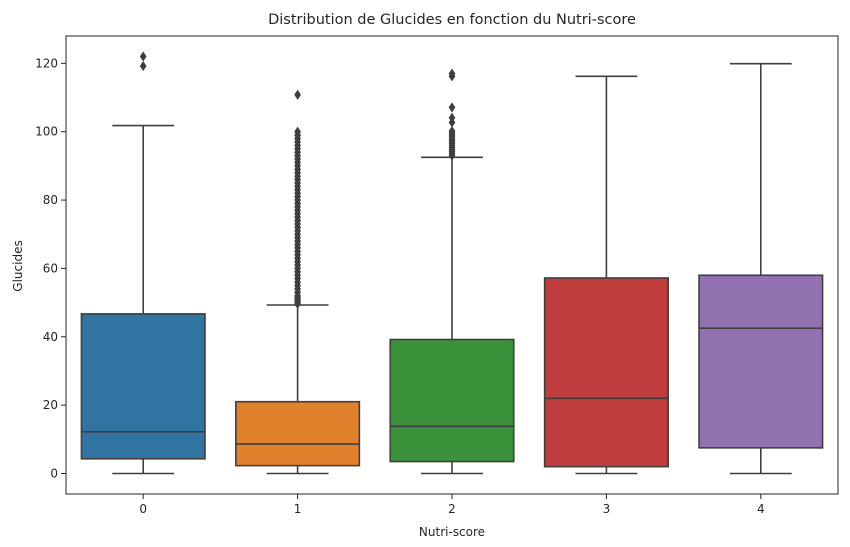  What do you see at coordinates (50, 268) in the screenshot?
I see `y-tick-label: 60` at bounding box center [50, 268].